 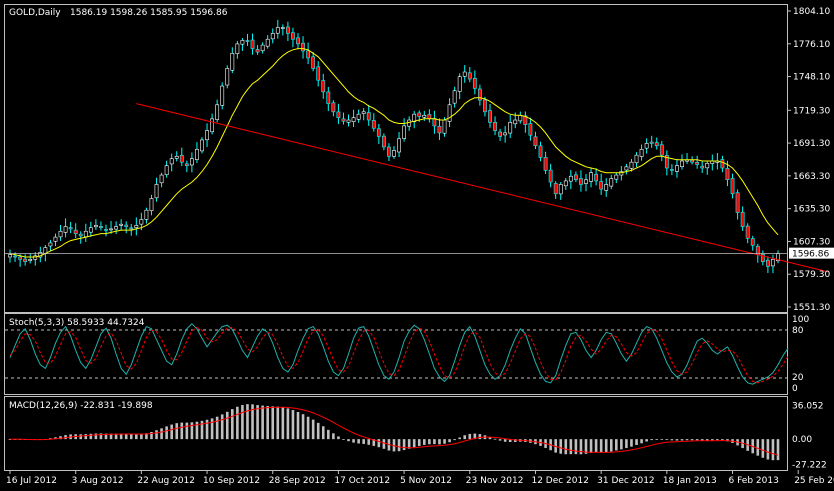 What do you see at coordinates (626, 481) in the screenshot?
I see `time-tick-label: 31 Dec 2012` at bounding box center [626, 481].